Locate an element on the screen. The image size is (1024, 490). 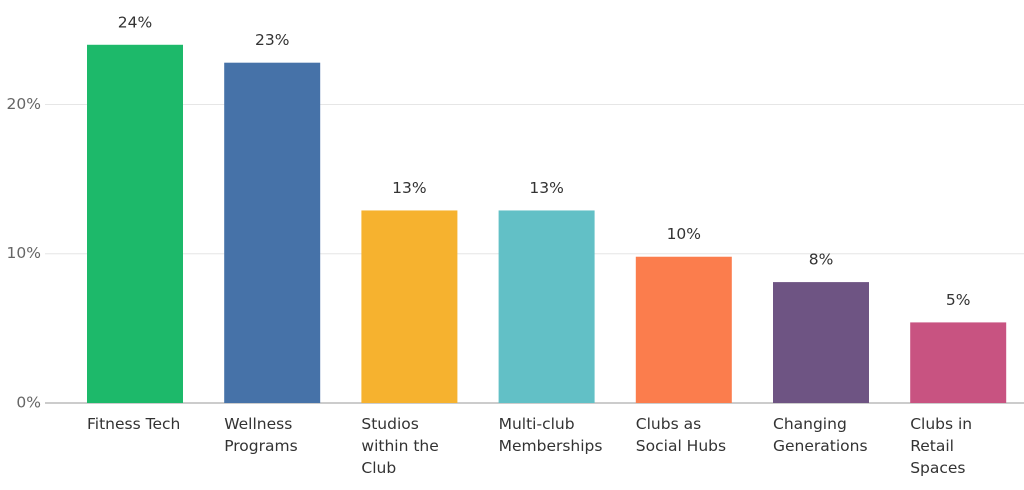
x-tick-label: Fitness Tech is located at coordinates (134, 424).